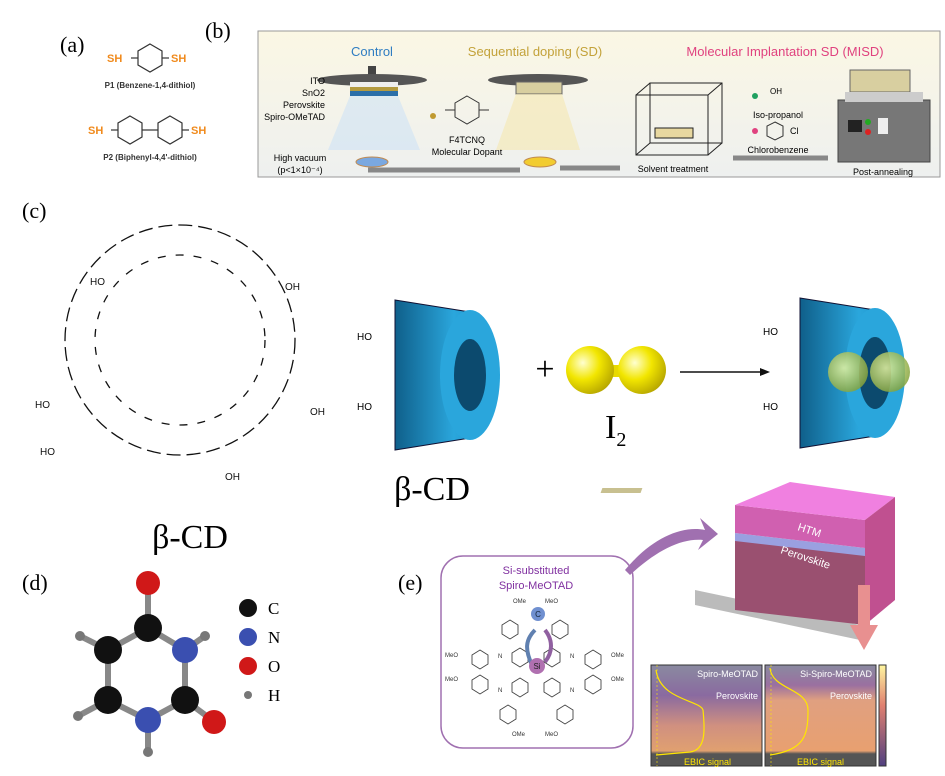  What do you see at coordinates (883, 172) in the screenshot?
I see `anneal-label: Post-annealing` at bounding box center [883, 172].